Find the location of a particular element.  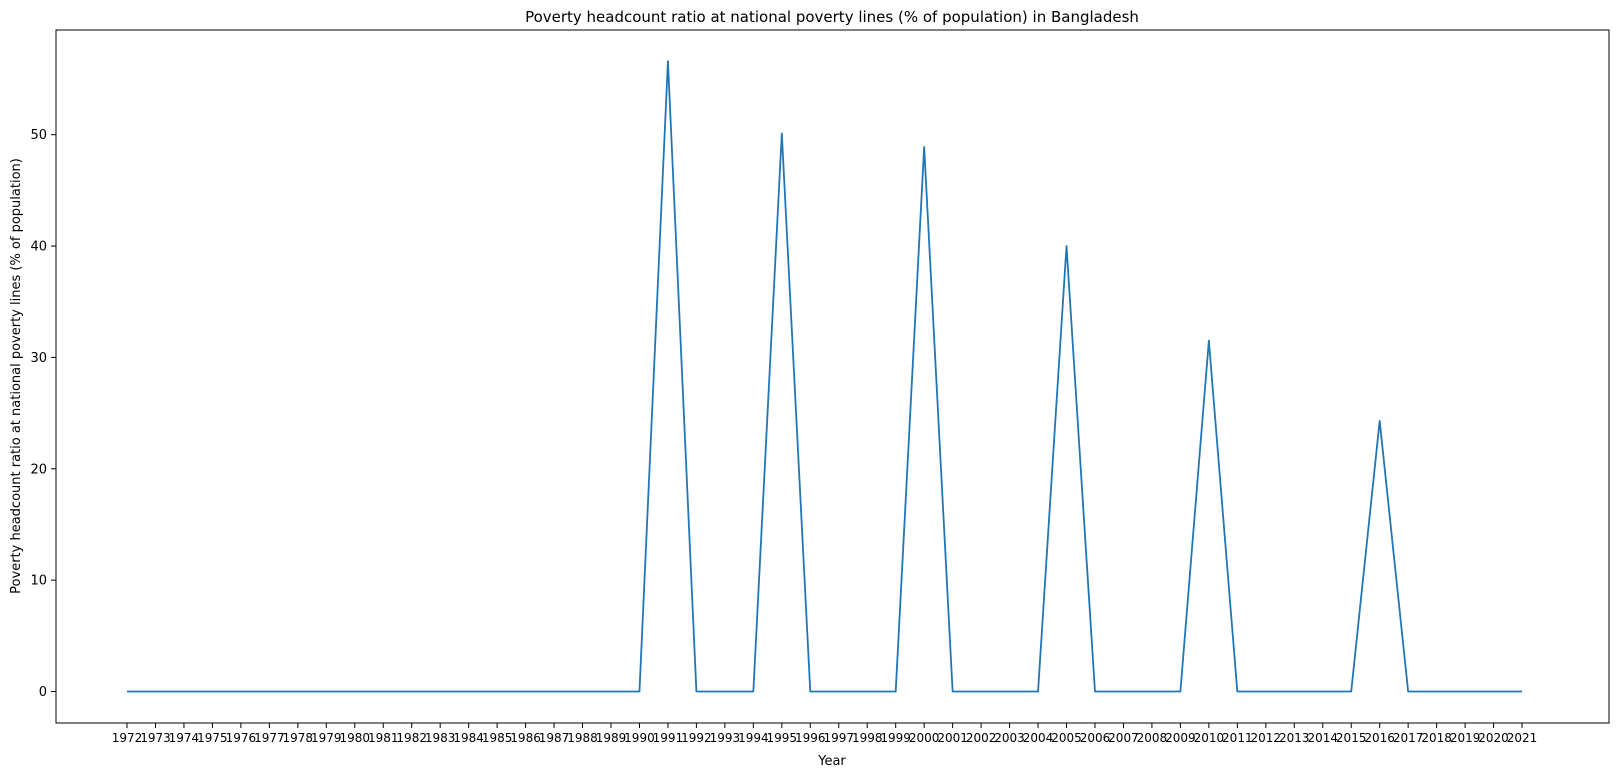

y-tick-label: 20 is located at coordinates (38, 469).